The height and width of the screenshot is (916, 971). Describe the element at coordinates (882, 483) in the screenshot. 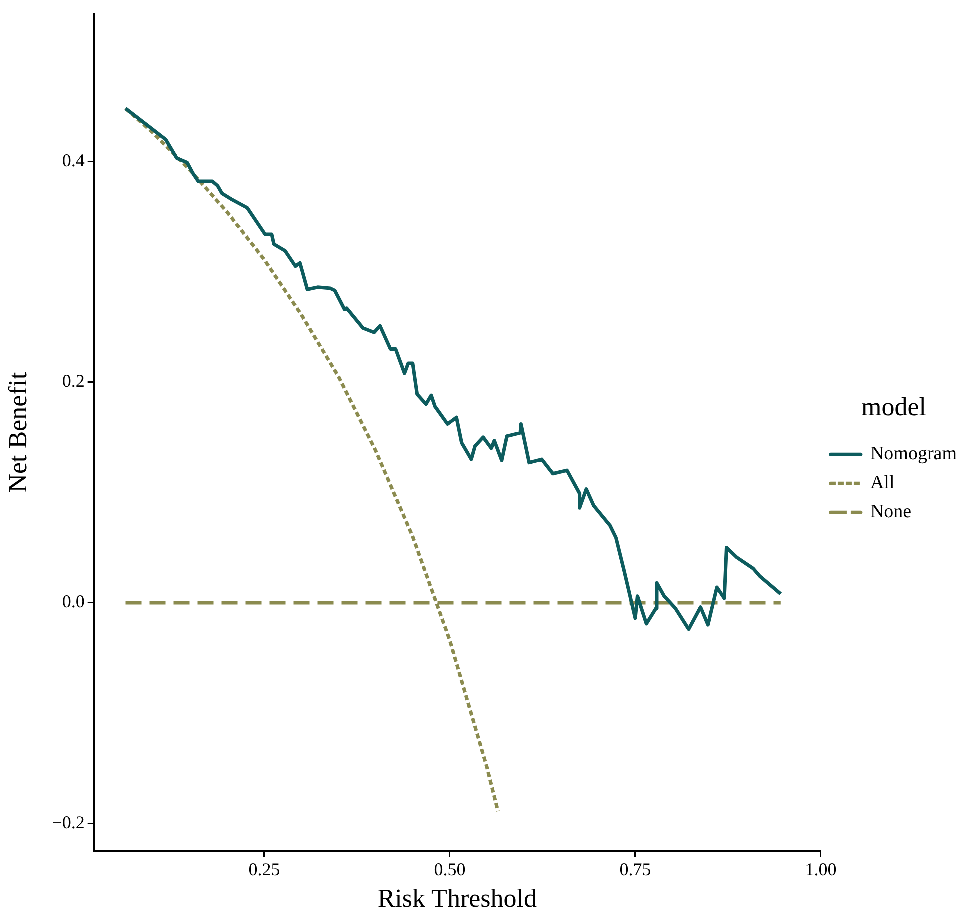

I see `legend-label: All` at that location.